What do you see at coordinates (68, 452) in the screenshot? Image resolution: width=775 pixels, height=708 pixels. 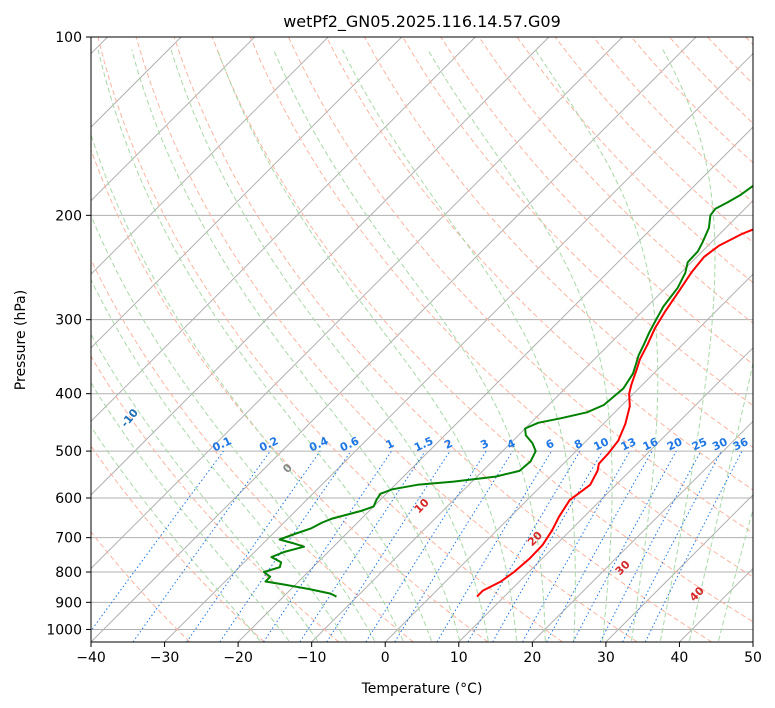 I see `y-tick-label: 500` at bounding box center [68, 452].